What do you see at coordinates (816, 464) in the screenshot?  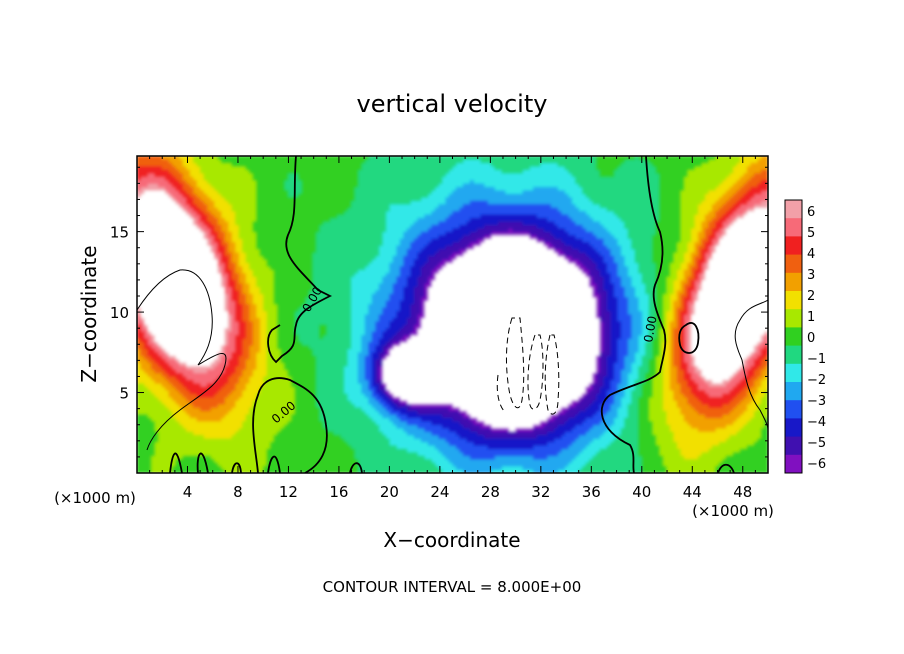 I see `colorbar-label: −6` at bounding box center [816, 464].